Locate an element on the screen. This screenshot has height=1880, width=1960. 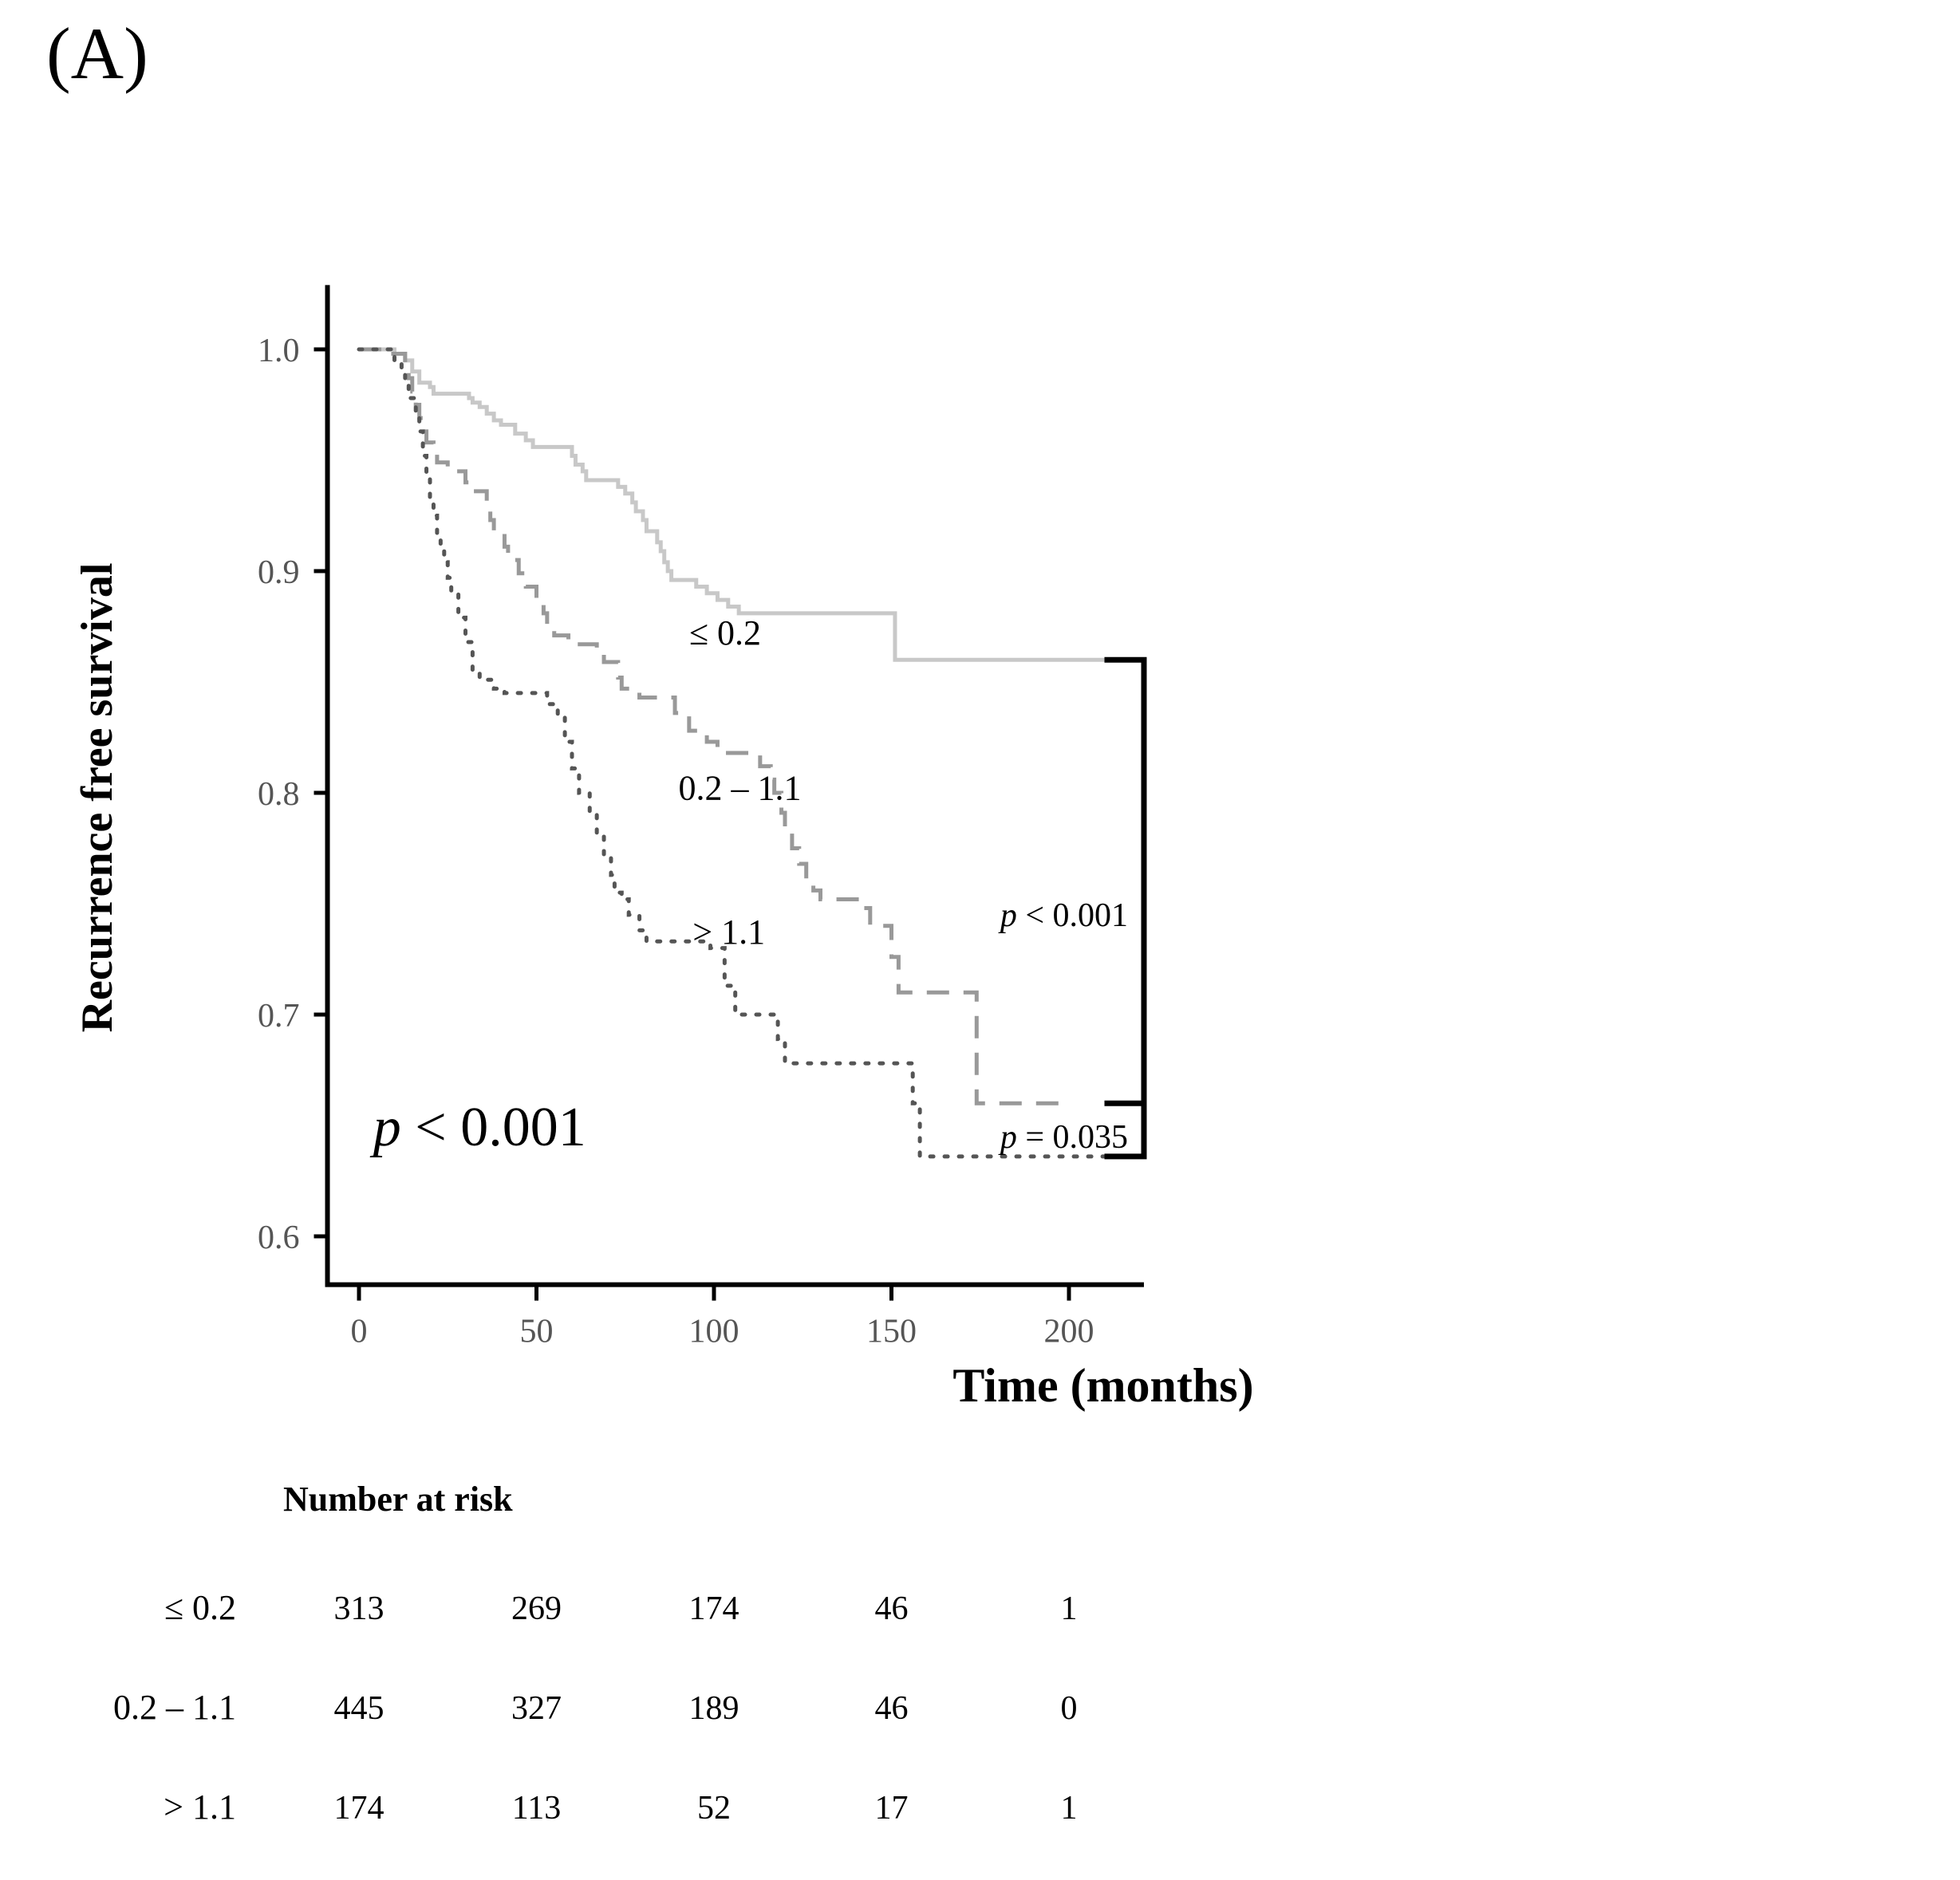
risk-count: 327 is located at coordinates (536, 1708).